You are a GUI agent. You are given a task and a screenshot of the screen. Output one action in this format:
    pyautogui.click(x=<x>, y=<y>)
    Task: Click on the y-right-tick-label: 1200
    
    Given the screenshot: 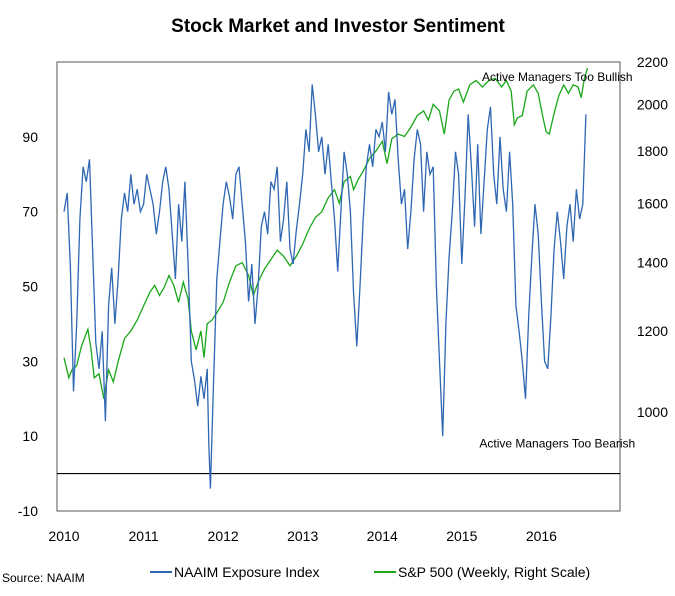 What is the action you would take?
    pyautogui.click(x=652, y=331)
    